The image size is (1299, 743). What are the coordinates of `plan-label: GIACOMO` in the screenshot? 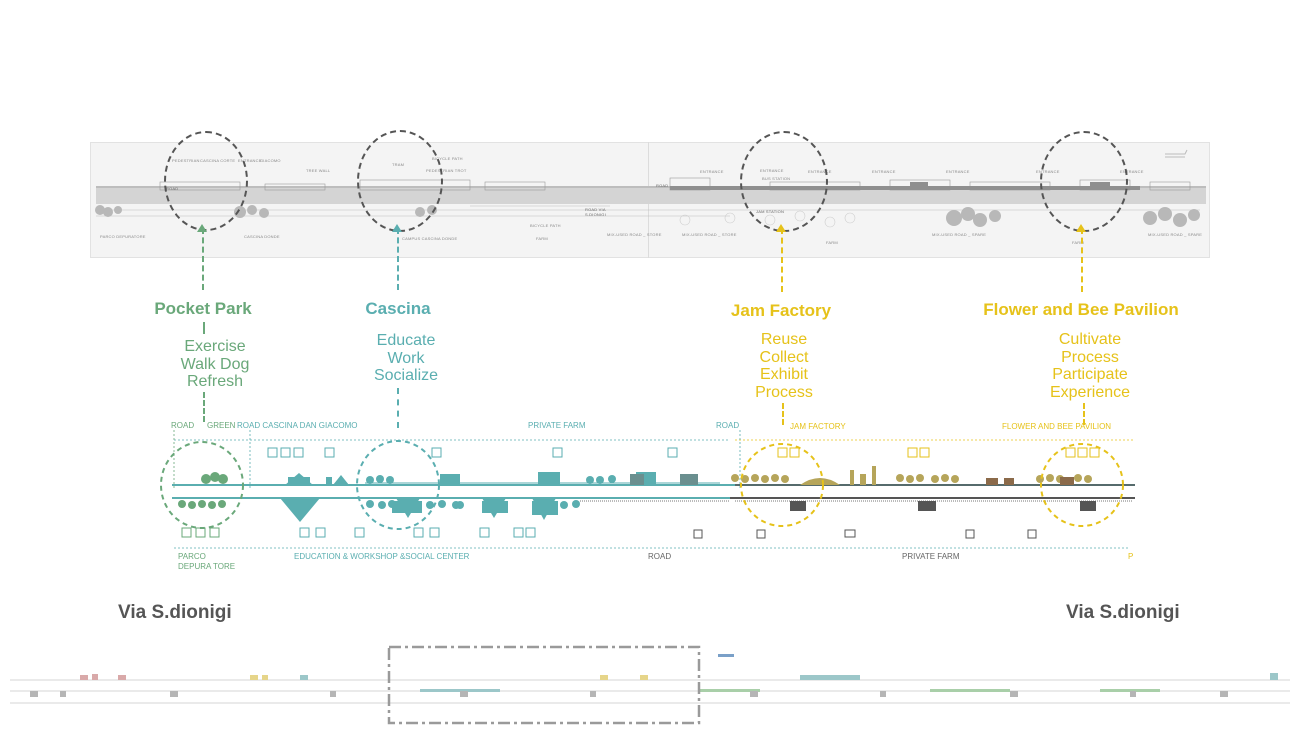 It's located at (270, 160).